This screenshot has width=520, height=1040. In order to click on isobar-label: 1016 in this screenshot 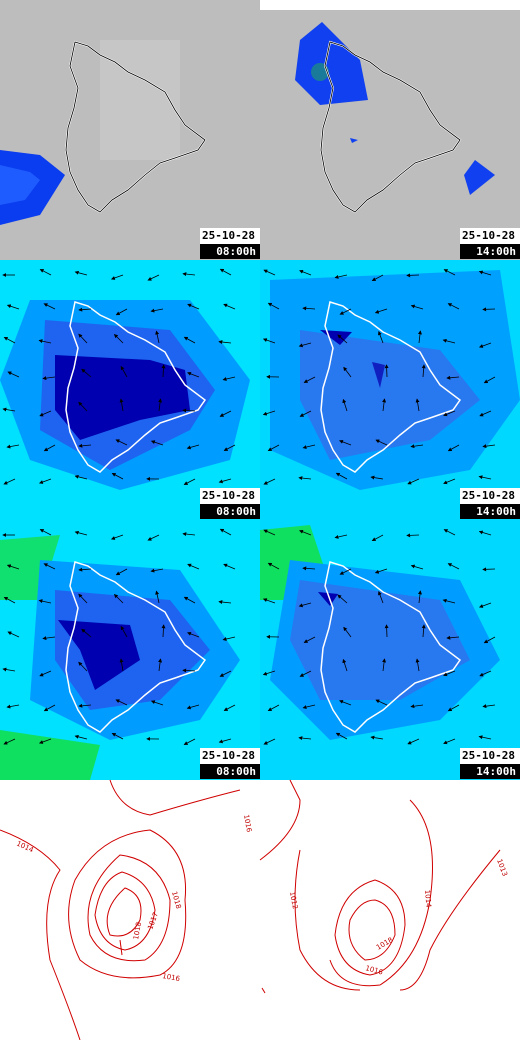, I will do `click(171, 977)`.